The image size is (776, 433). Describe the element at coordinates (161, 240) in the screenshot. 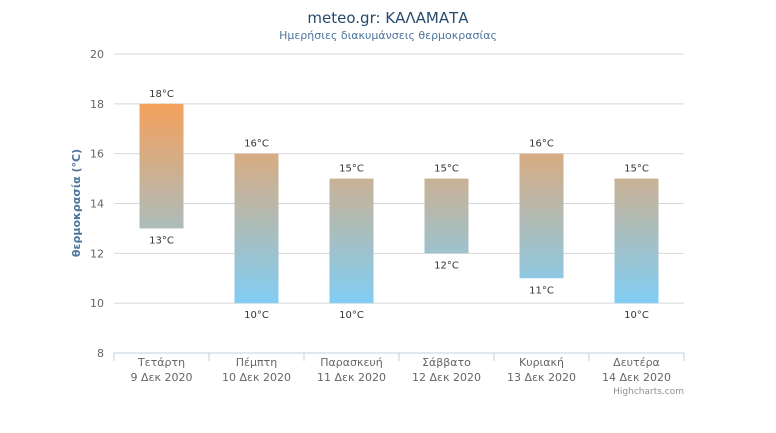

I see `low-temp-label: 13°C` at that location.